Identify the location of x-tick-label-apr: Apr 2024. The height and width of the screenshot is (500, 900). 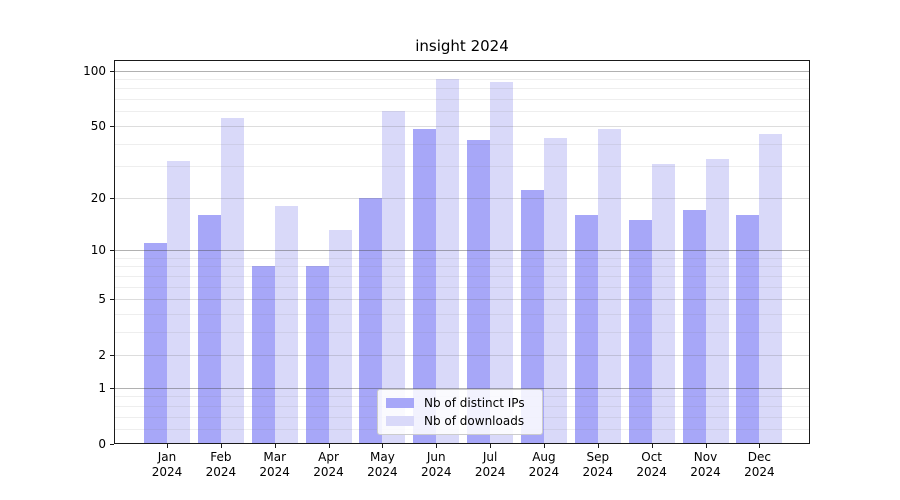
(328, 464).